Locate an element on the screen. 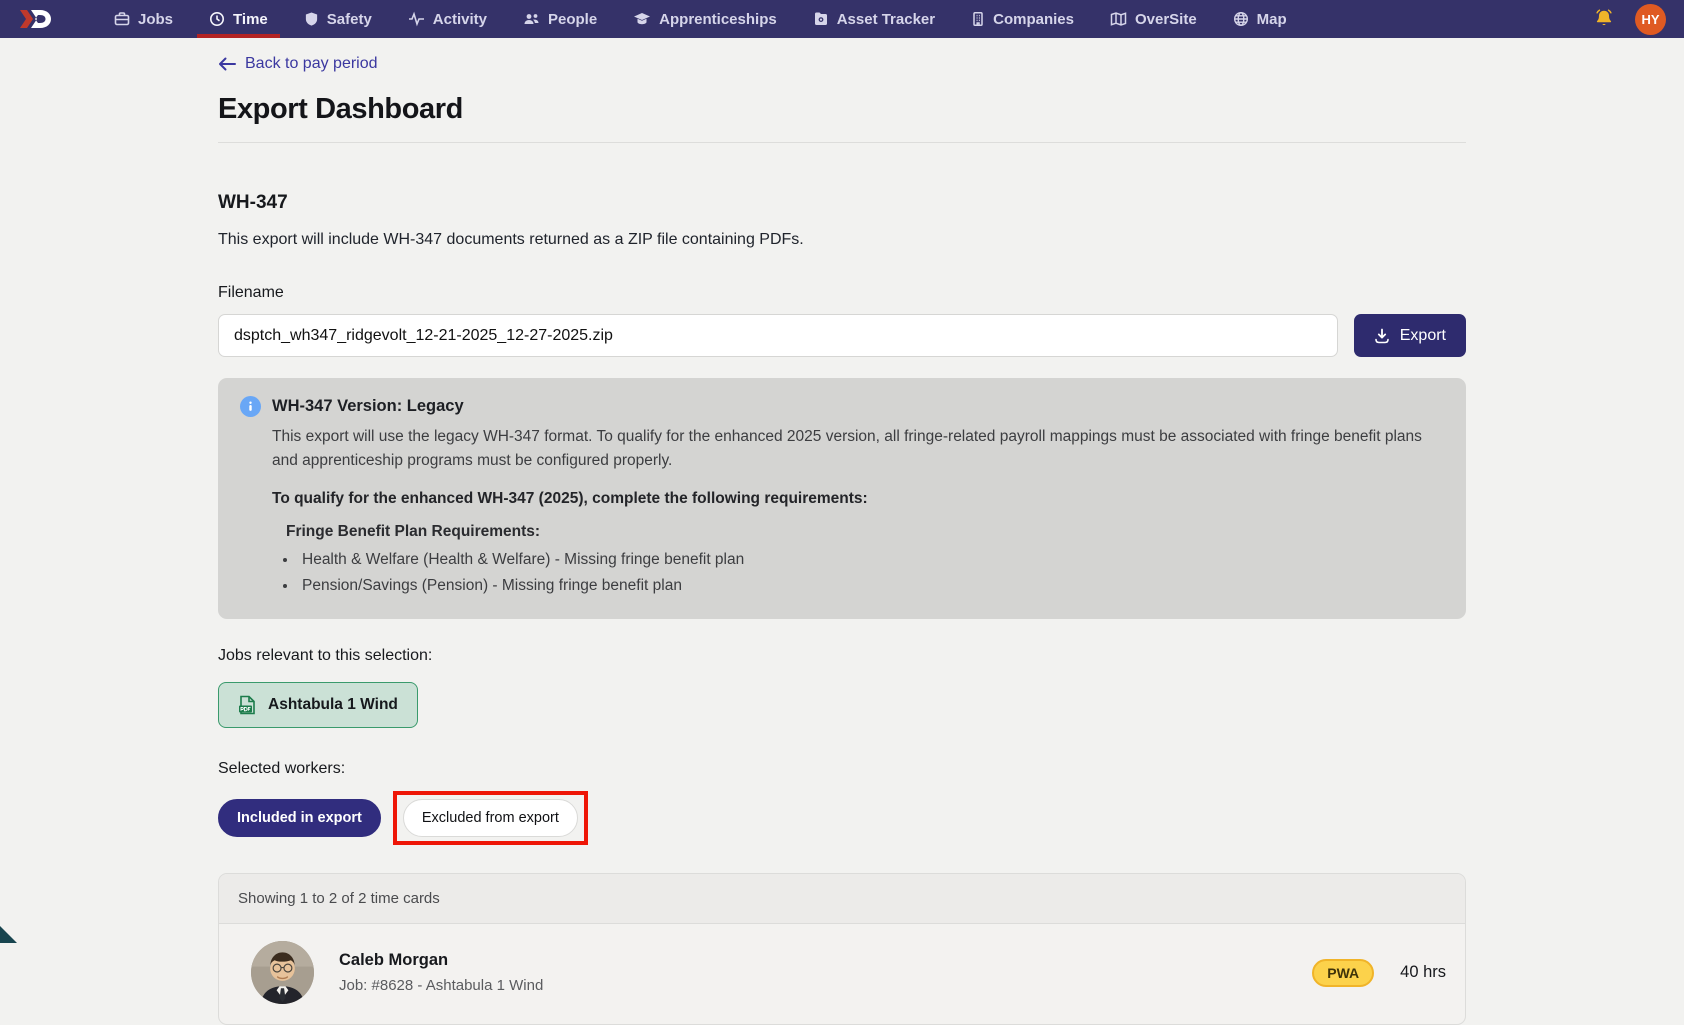  nav-item-label: Jobs is located at coordinates (156, 19).